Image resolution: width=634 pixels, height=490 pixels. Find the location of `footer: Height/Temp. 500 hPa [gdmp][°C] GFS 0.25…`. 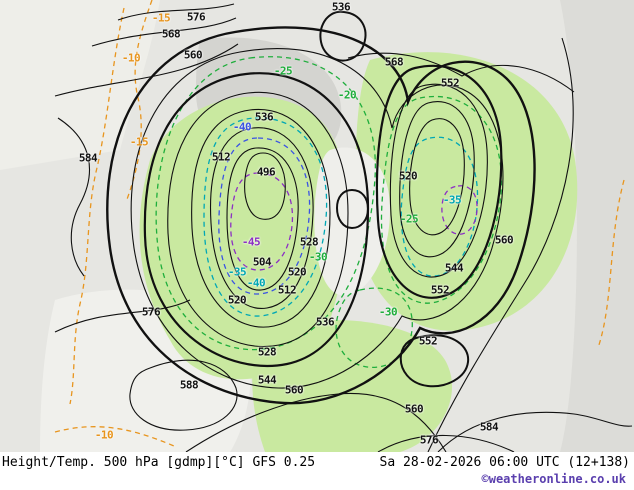

footer: Height/Temp. 500 hPa [gdmp][°C] GFS 0.25… is located at coordinates (317, 471).